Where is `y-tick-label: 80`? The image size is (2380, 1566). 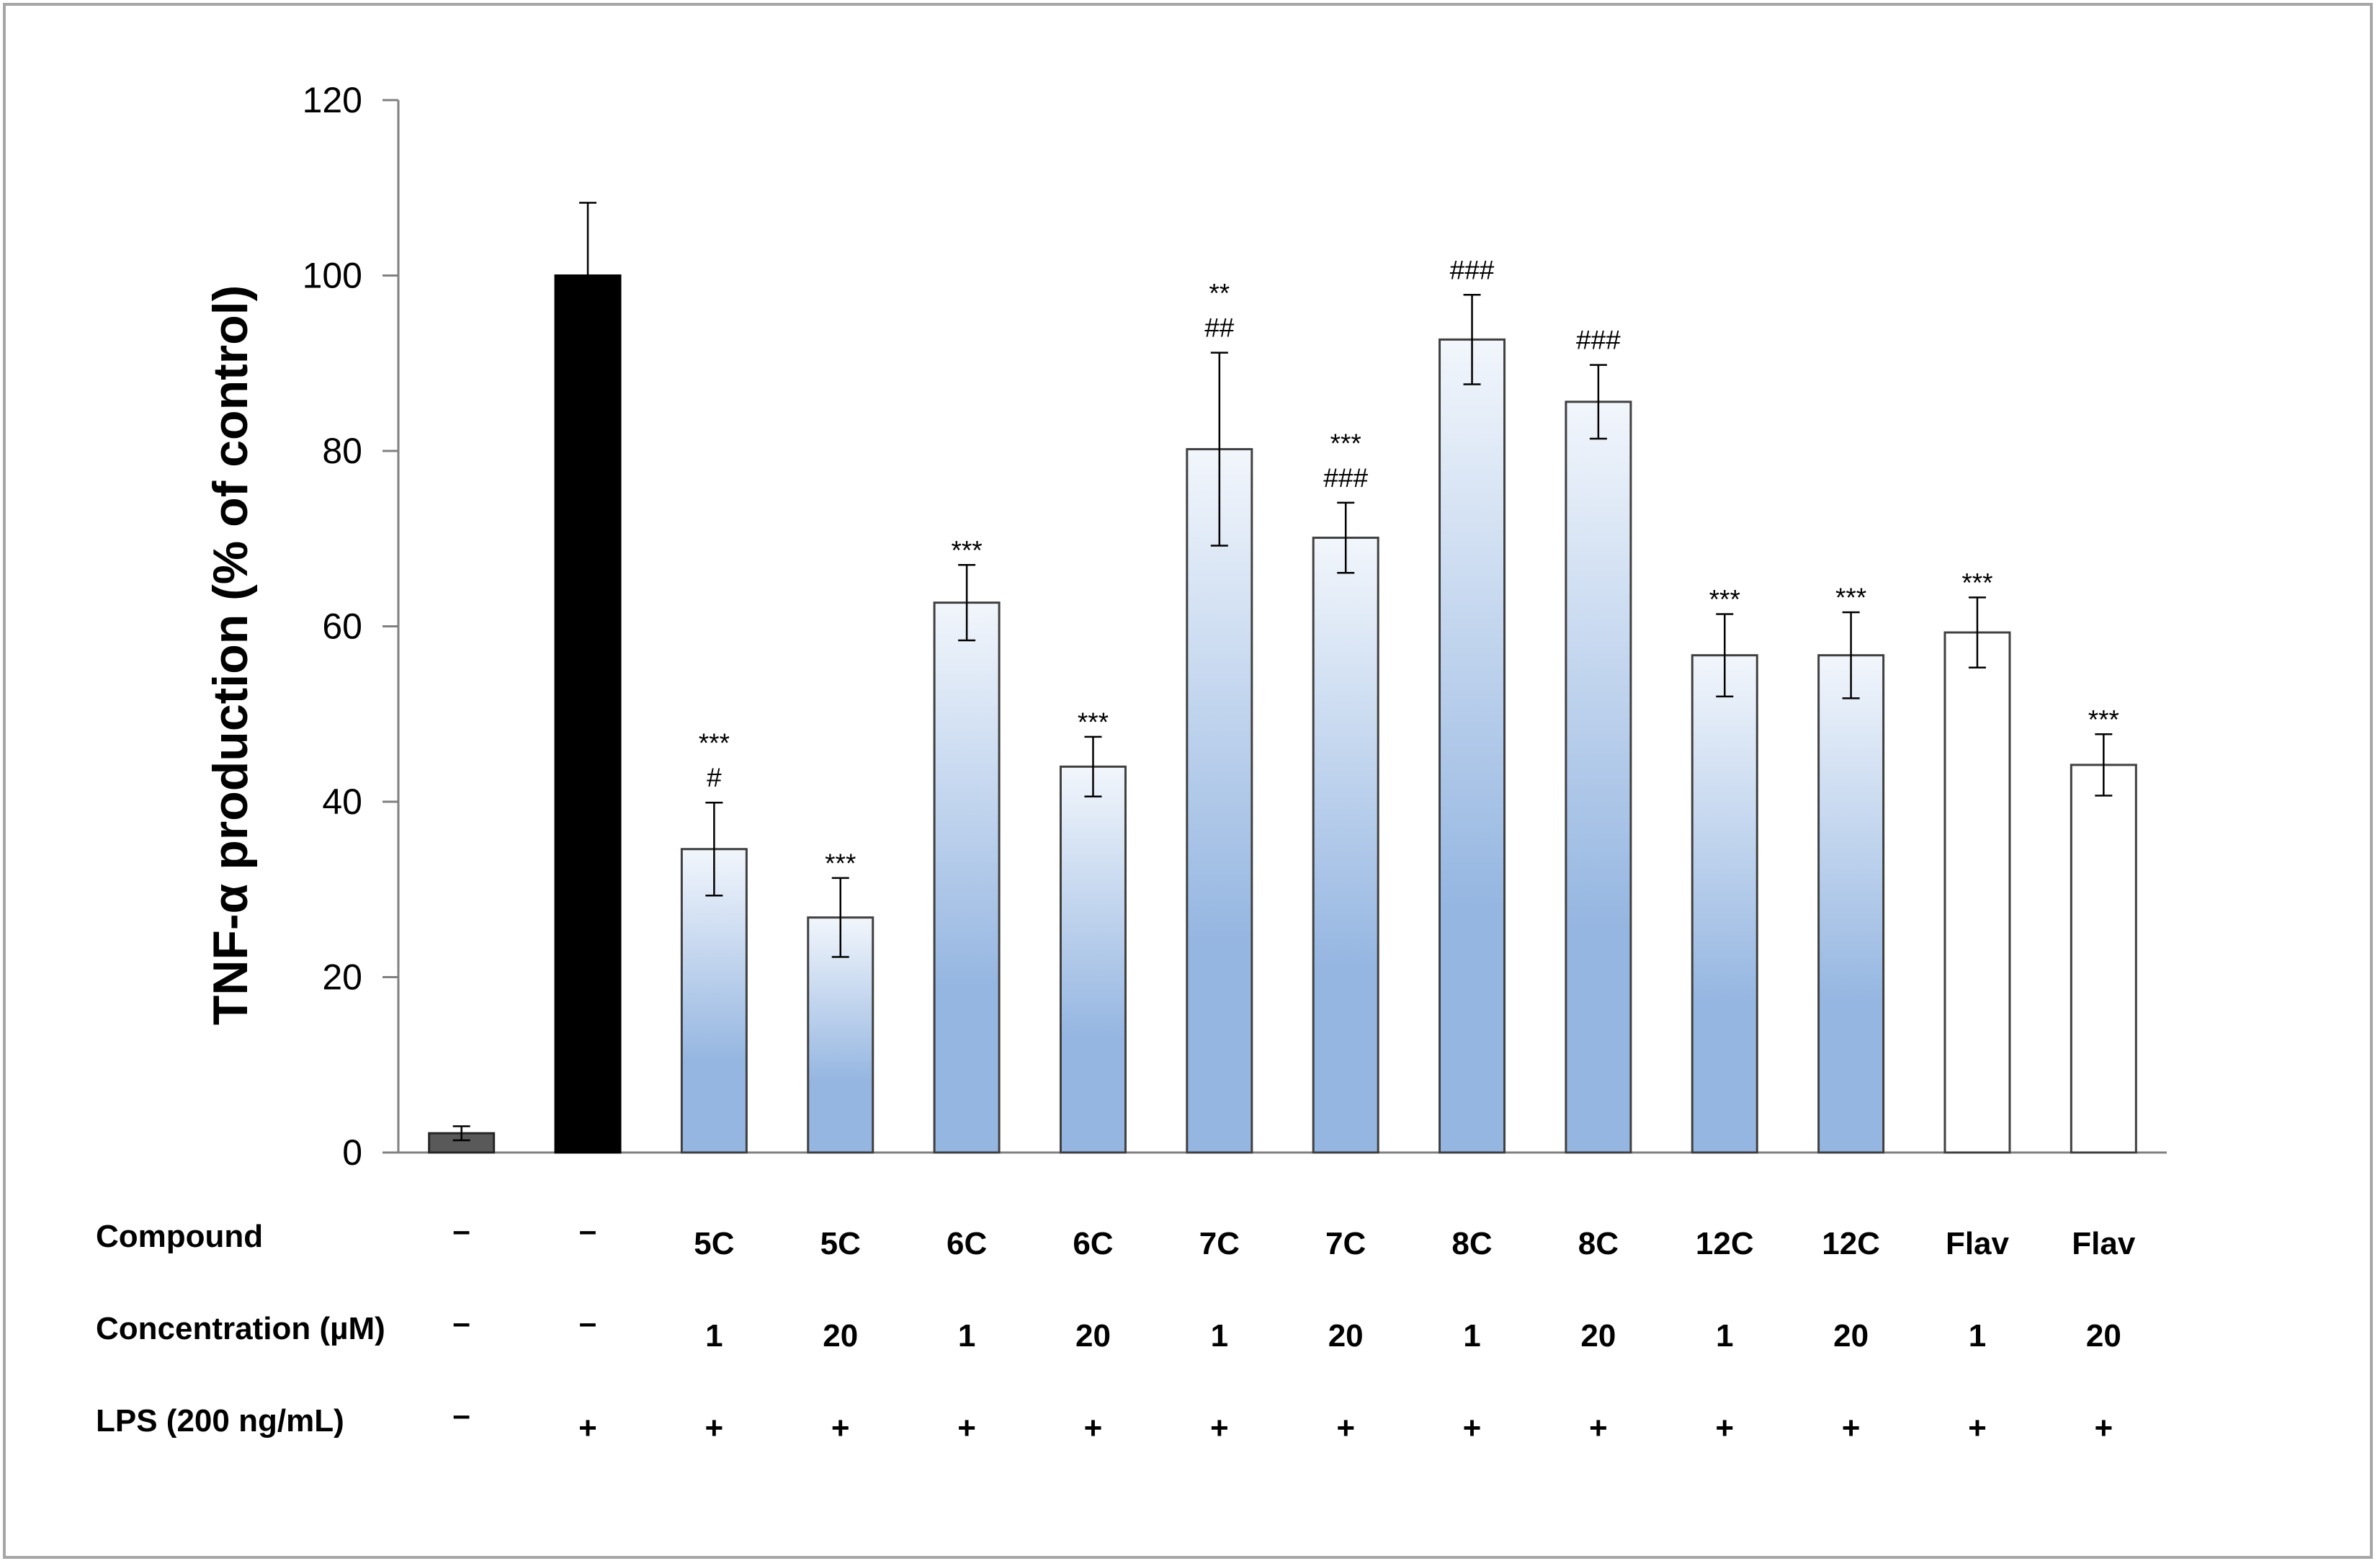
y-tick-label: 80 is located at coordinates (342, 451).